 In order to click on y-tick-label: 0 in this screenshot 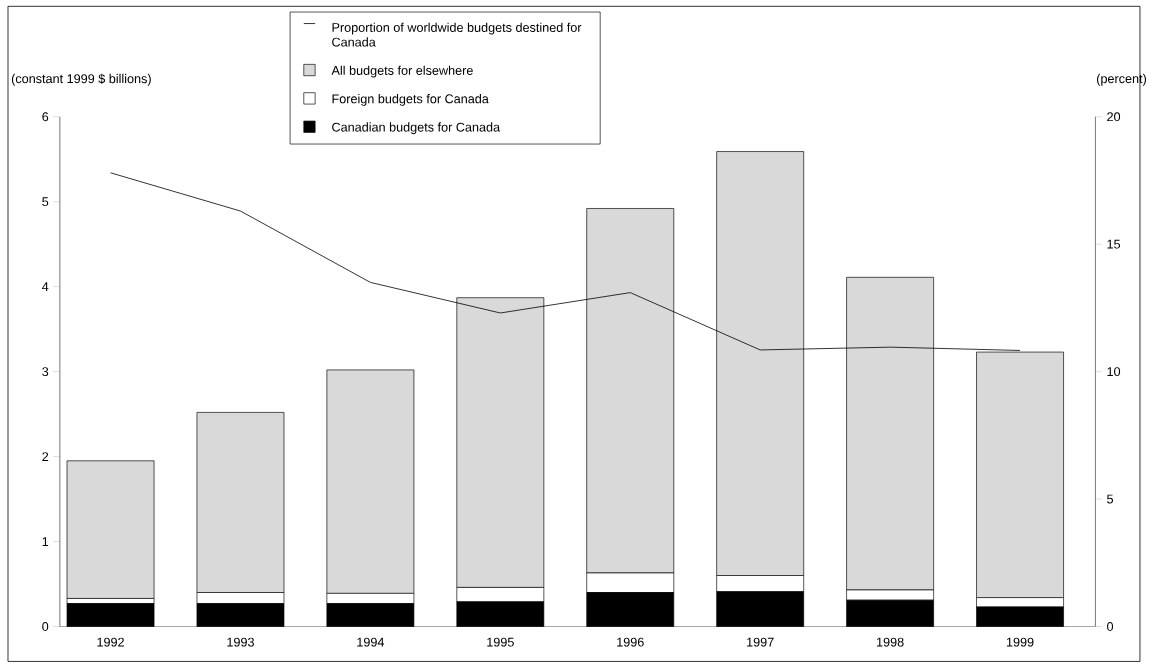, I will do `click(45, 626)`.